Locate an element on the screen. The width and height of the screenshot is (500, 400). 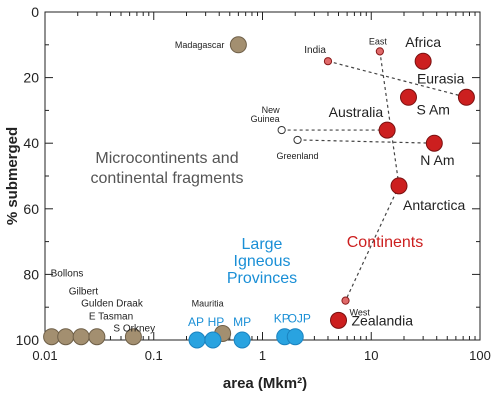
point-label-s-am: S Am is located at coordinates (432, 109).